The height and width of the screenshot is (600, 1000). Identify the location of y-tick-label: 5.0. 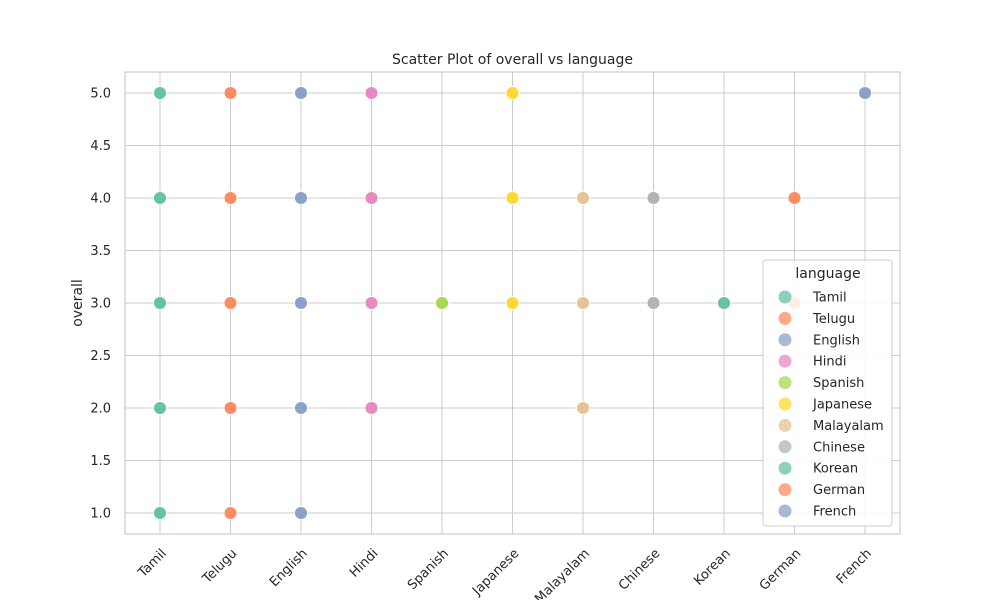
(100, 94).